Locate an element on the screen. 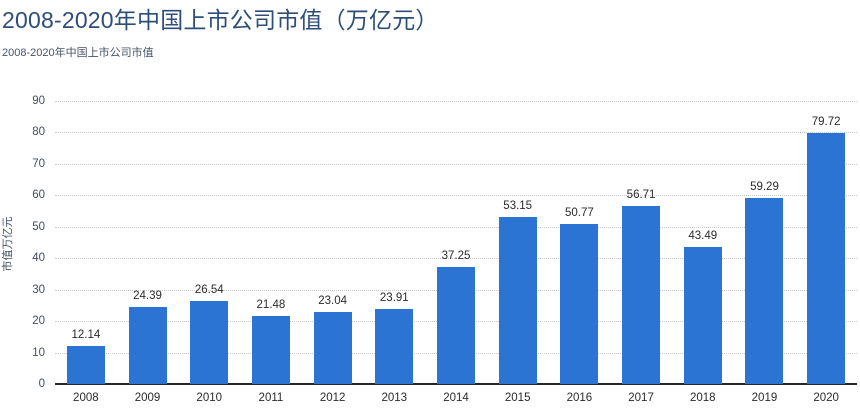  x-axis-label: 2019 is located at coordinates (764, 398).